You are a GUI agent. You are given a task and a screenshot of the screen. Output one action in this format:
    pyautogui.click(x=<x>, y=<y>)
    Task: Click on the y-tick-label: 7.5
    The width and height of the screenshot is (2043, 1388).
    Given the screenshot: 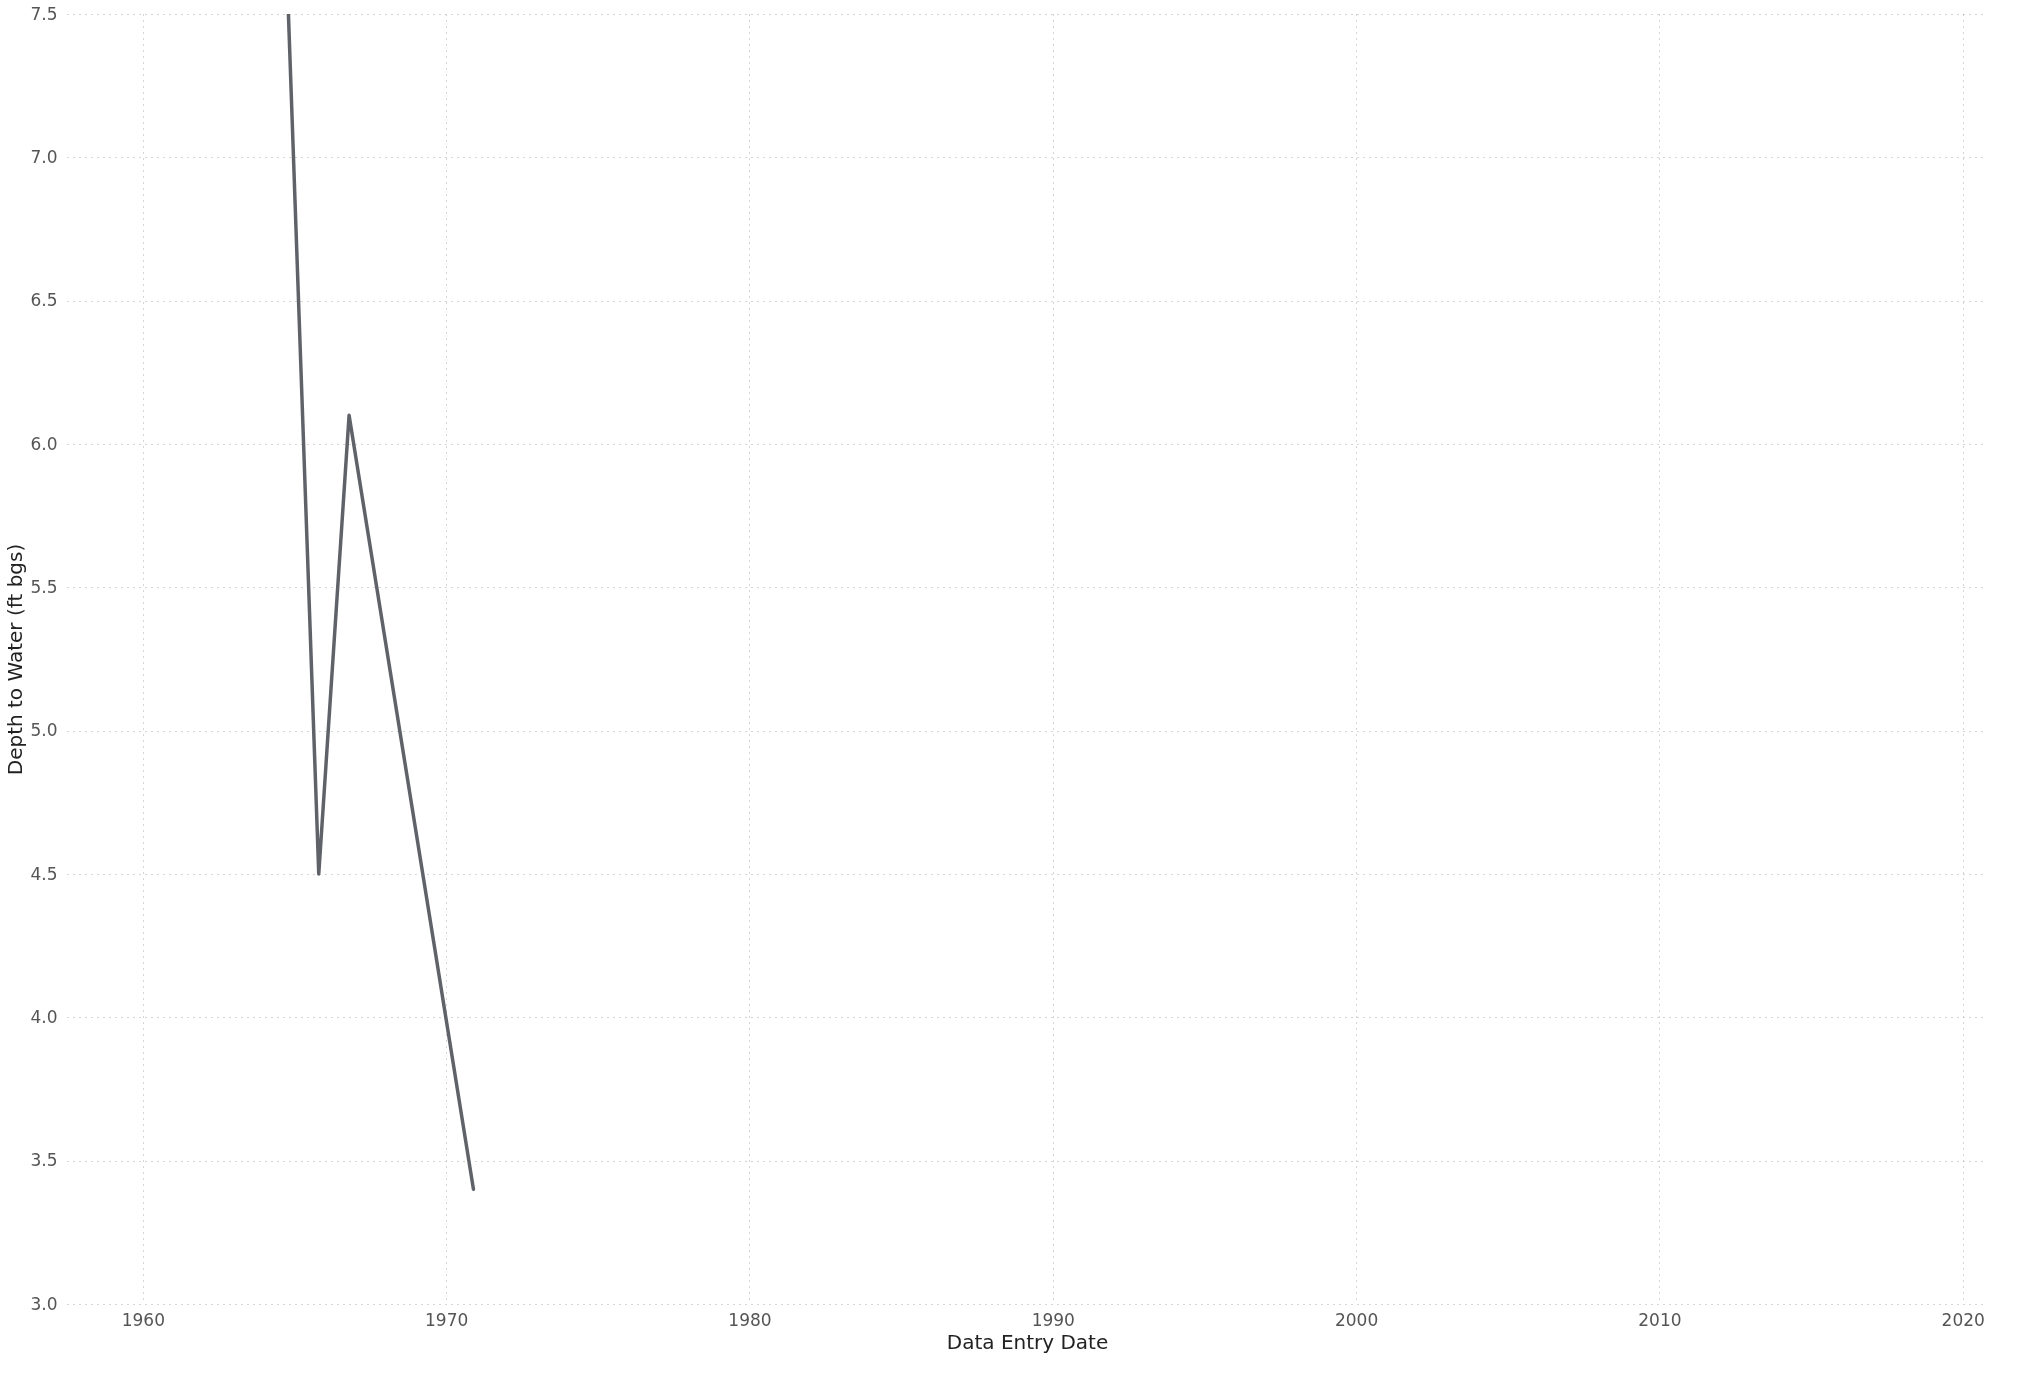 What is the action you would take?
    pyautogui.click(x=44, y=13)
    